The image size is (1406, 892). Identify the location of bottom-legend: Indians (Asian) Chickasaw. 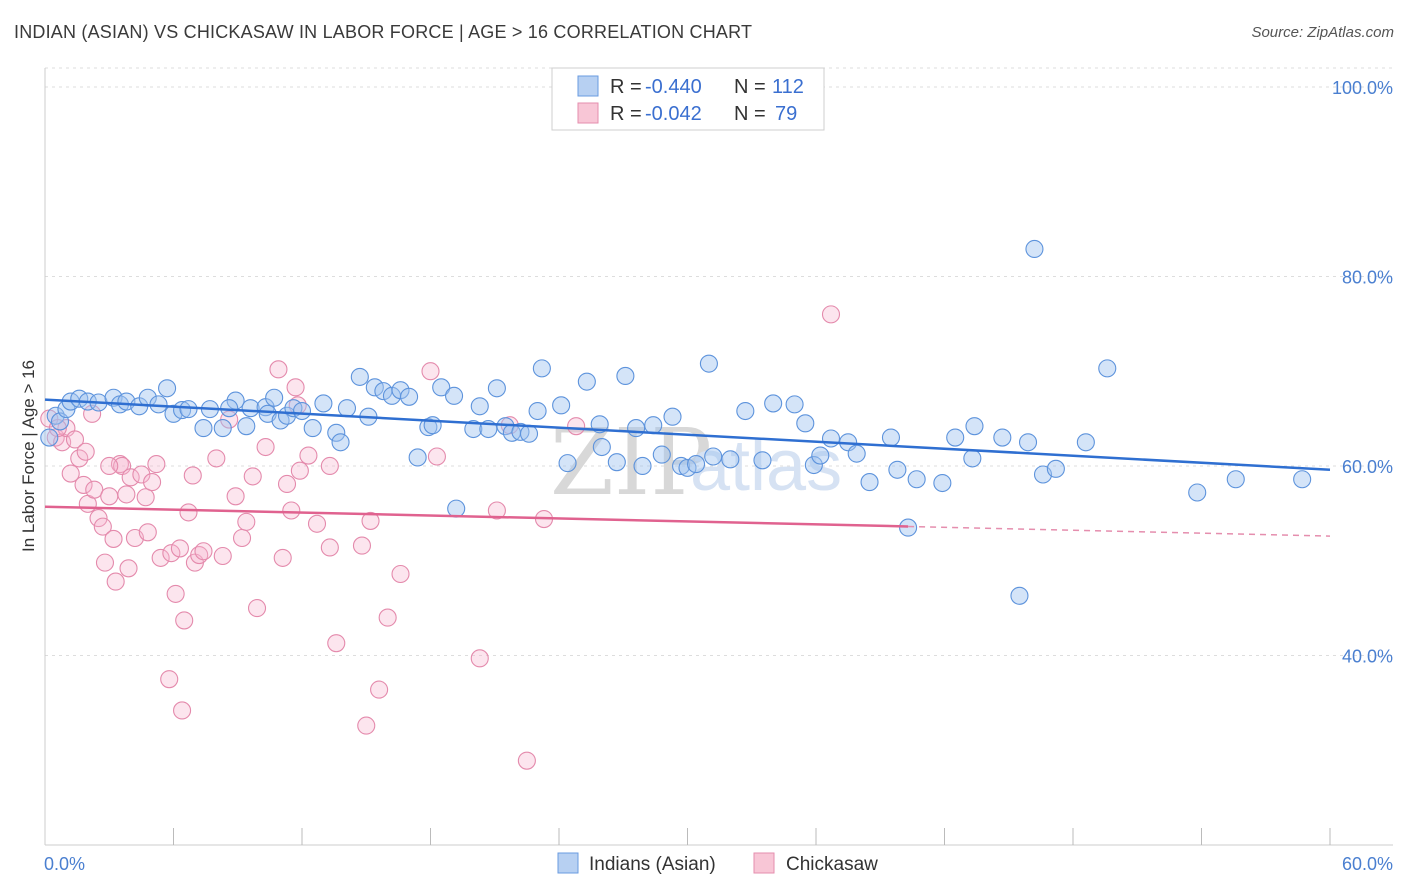
(717, 863).